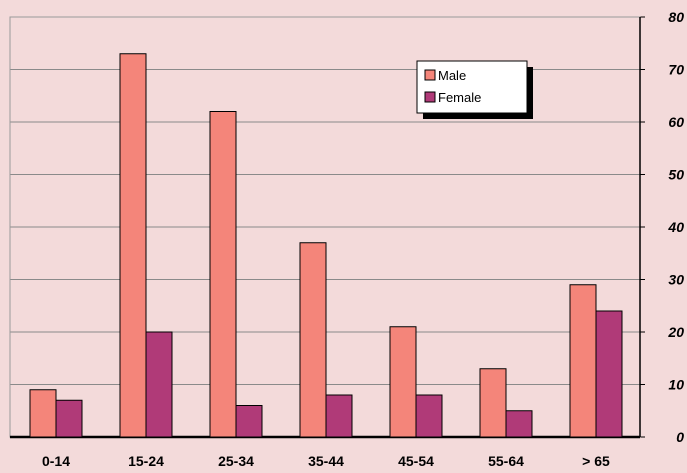 This screenshot has width=687, height=473. I want to click on y-tick-label: 20, so click(675, 332).